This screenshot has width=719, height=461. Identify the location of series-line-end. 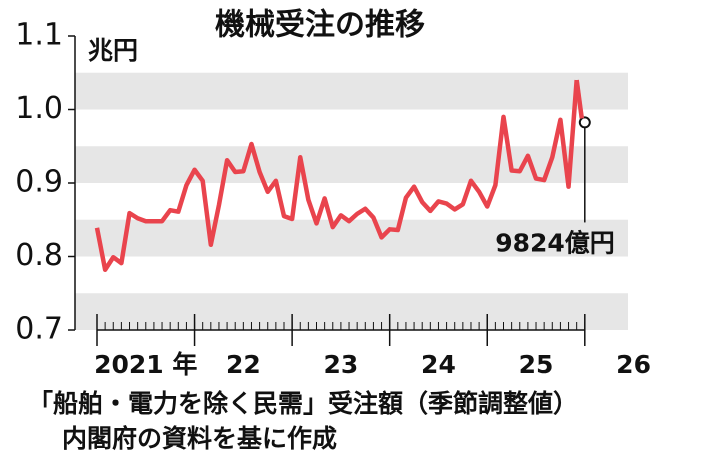
(579, 99).